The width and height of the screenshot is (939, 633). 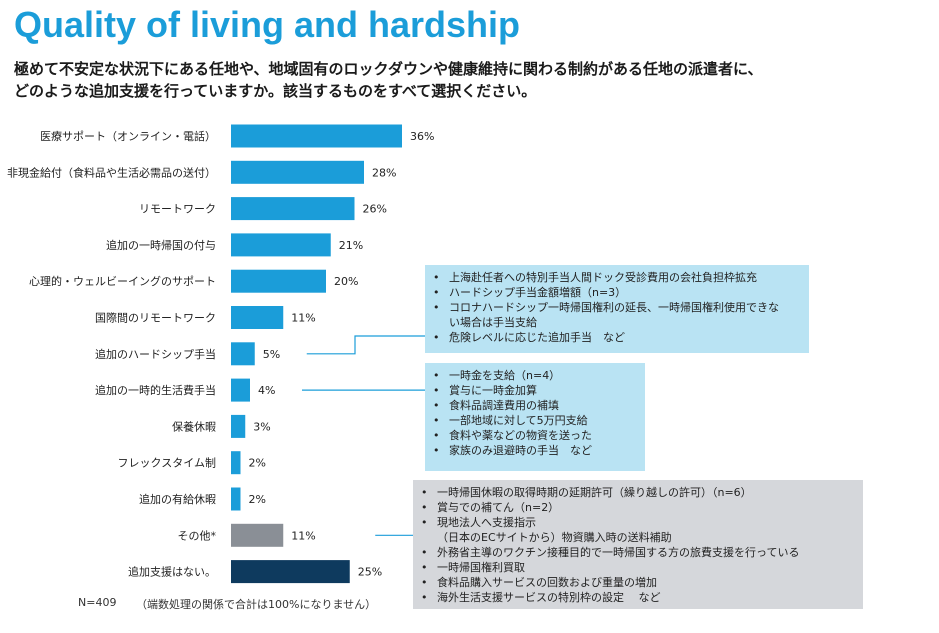 What do you see at coordinates (122, 281) in the screenshot?
I see `category-label: 心理的・ウェルビーイングのサポート` at bounding box center [122, 281].